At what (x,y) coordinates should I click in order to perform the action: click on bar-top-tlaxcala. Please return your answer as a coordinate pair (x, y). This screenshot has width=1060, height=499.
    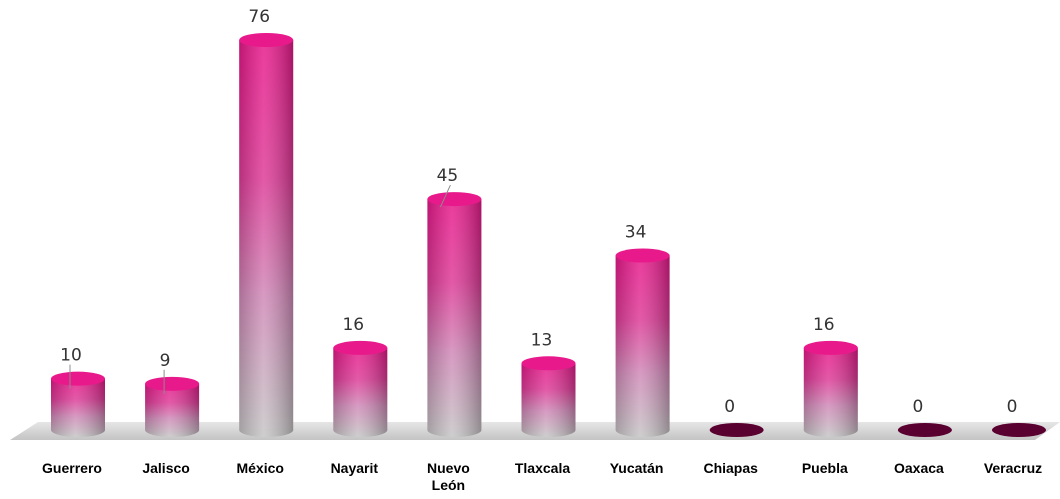
    Looking at the image, I should click on (548, 363).